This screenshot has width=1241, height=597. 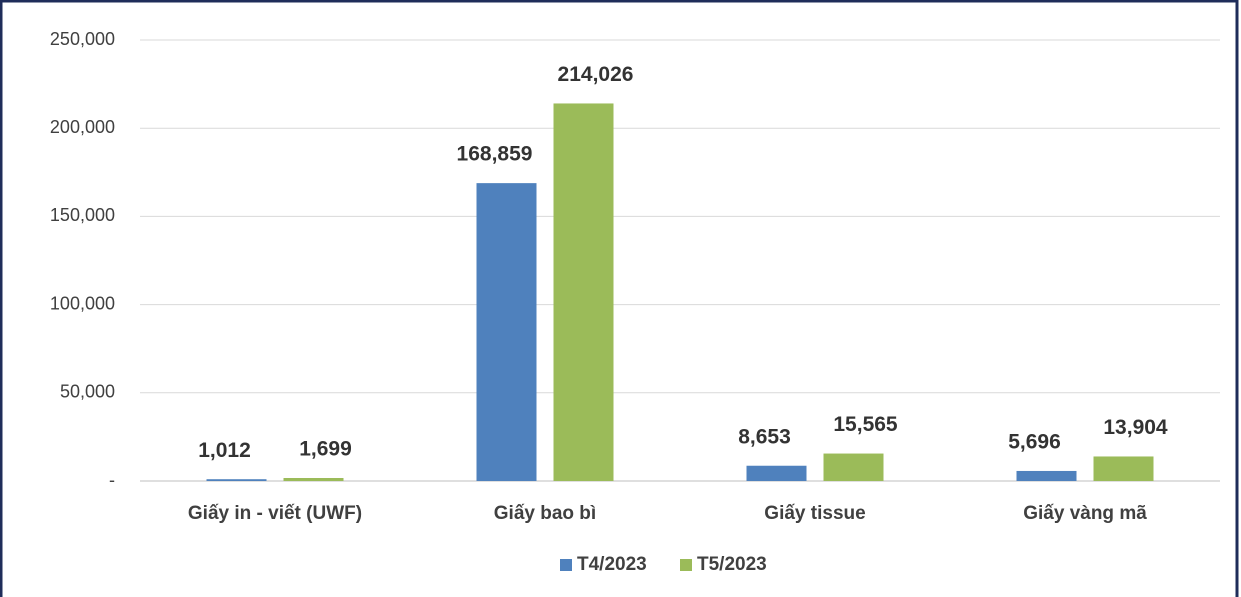 I want to click on x-tick-label: Giấy tissue, so click(x=814, y=513).